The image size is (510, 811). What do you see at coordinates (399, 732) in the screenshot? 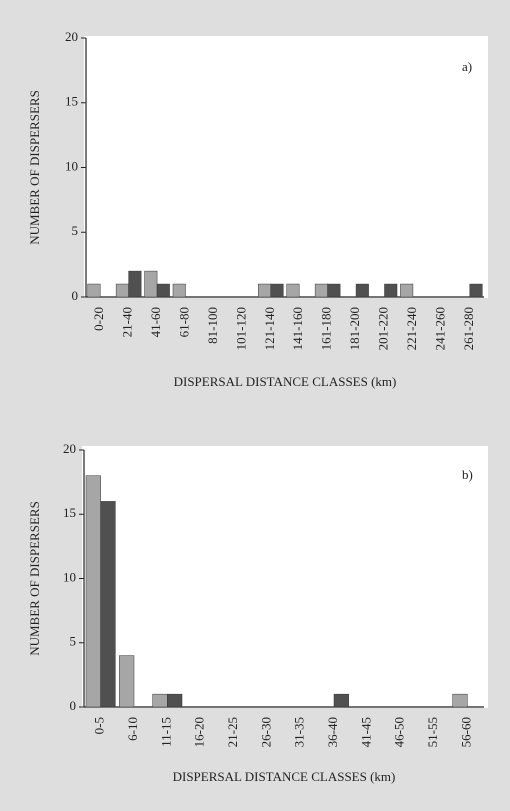
I see `x-tick-label: 46-50` at bounding box center [399, 732].